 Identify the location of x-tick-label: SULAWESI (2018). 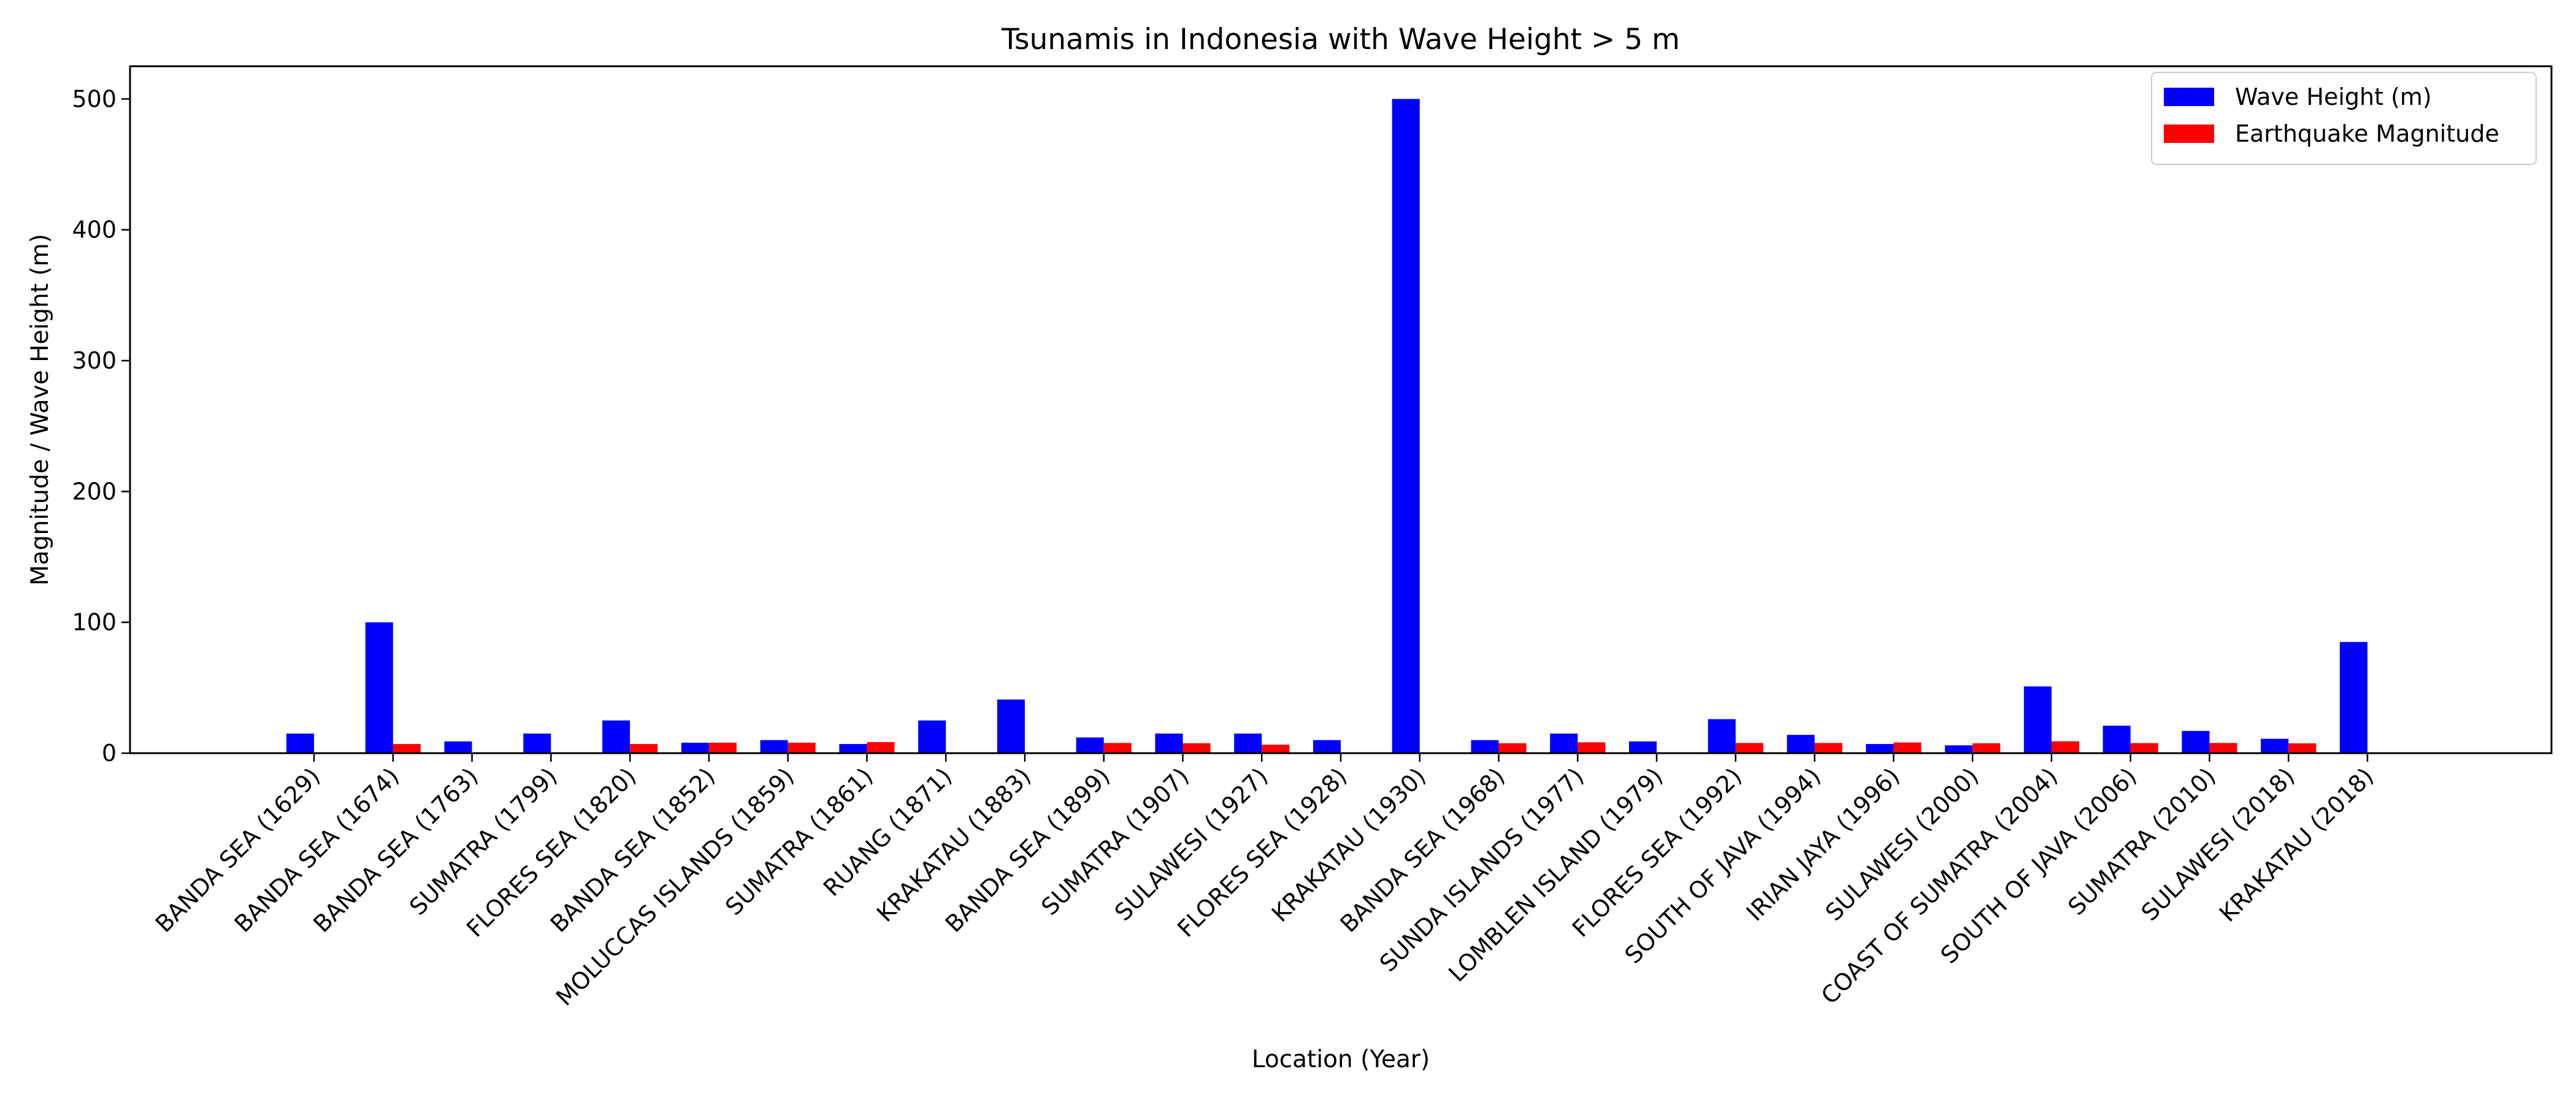
(2218, 844).